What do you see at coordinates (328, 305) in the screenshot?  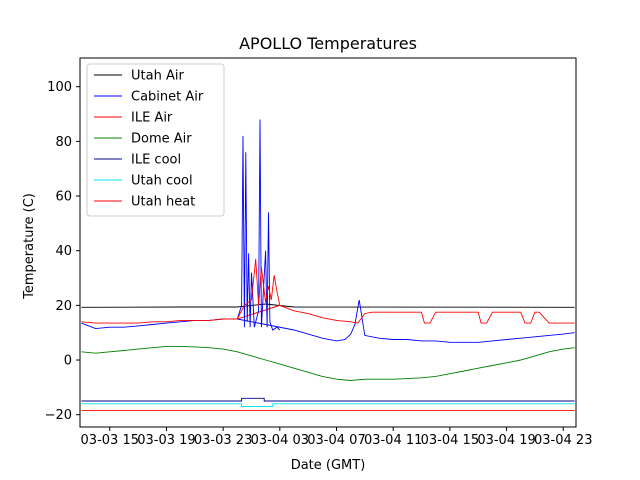 I see `series-line-utah-air` at bounding box center [328, 305].